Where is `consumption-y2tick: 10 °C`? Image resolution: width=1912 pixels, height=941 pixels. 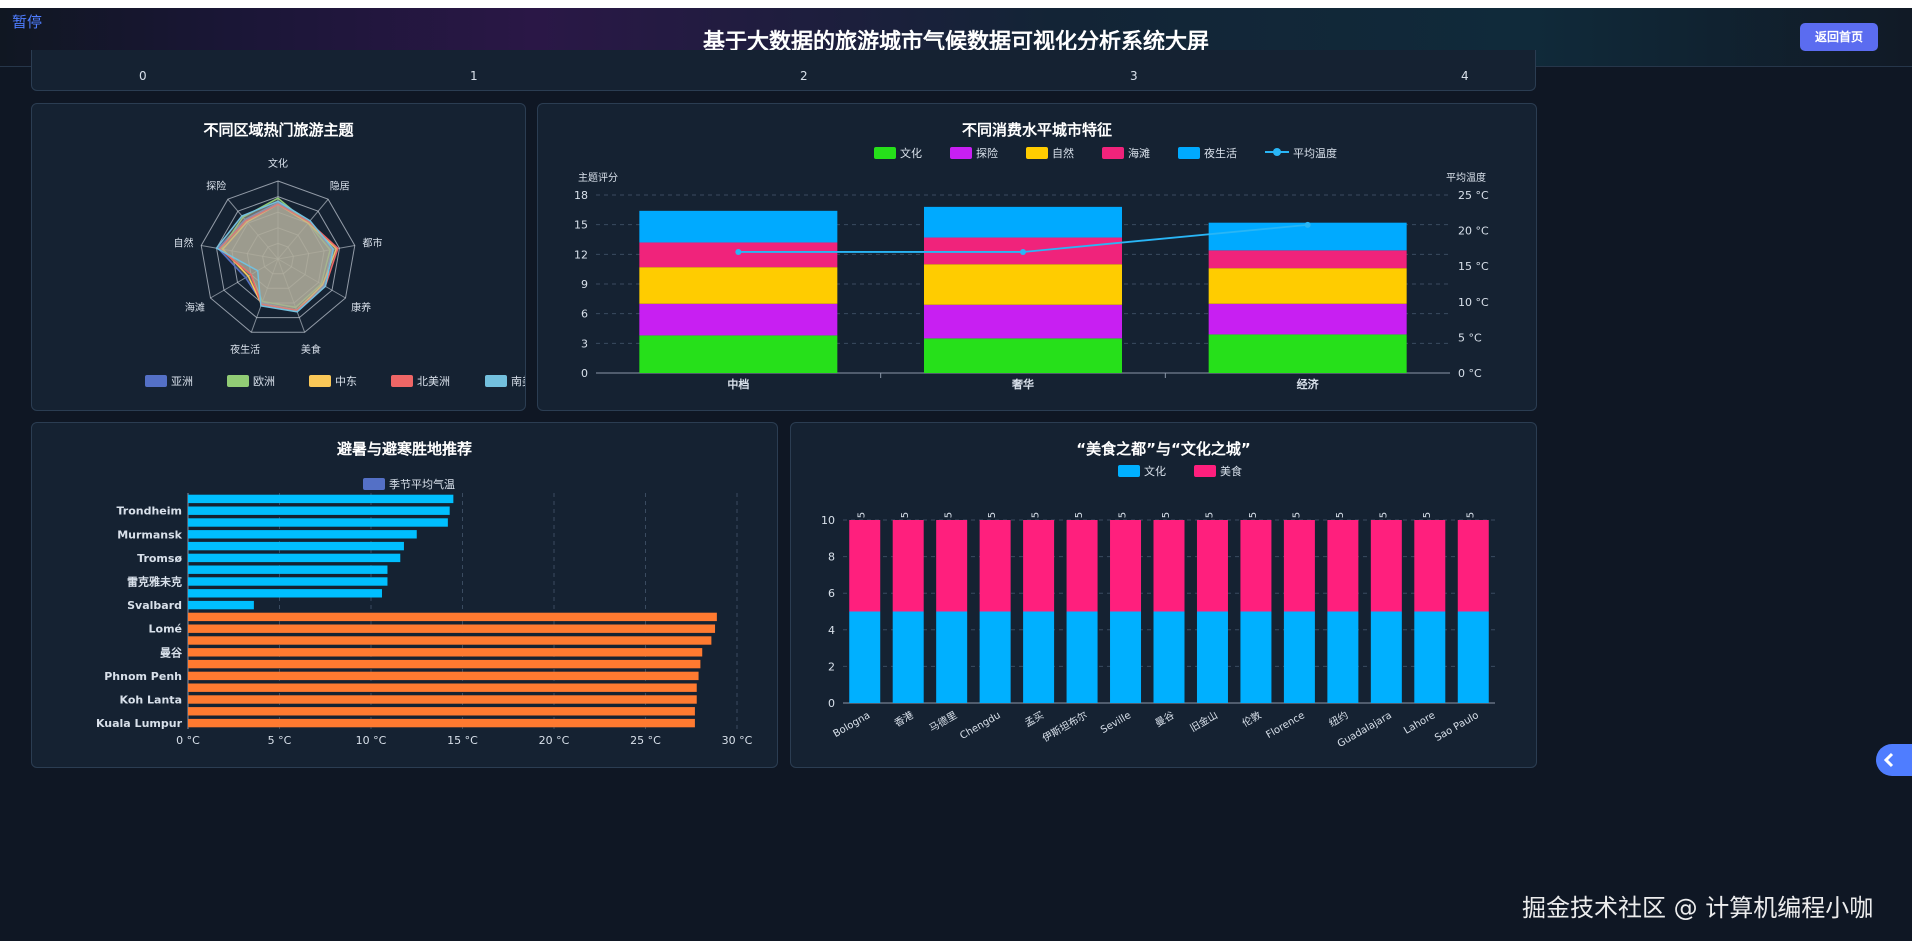 consumption-y2tick: 10 °C is located at coordinates (1473, 302).